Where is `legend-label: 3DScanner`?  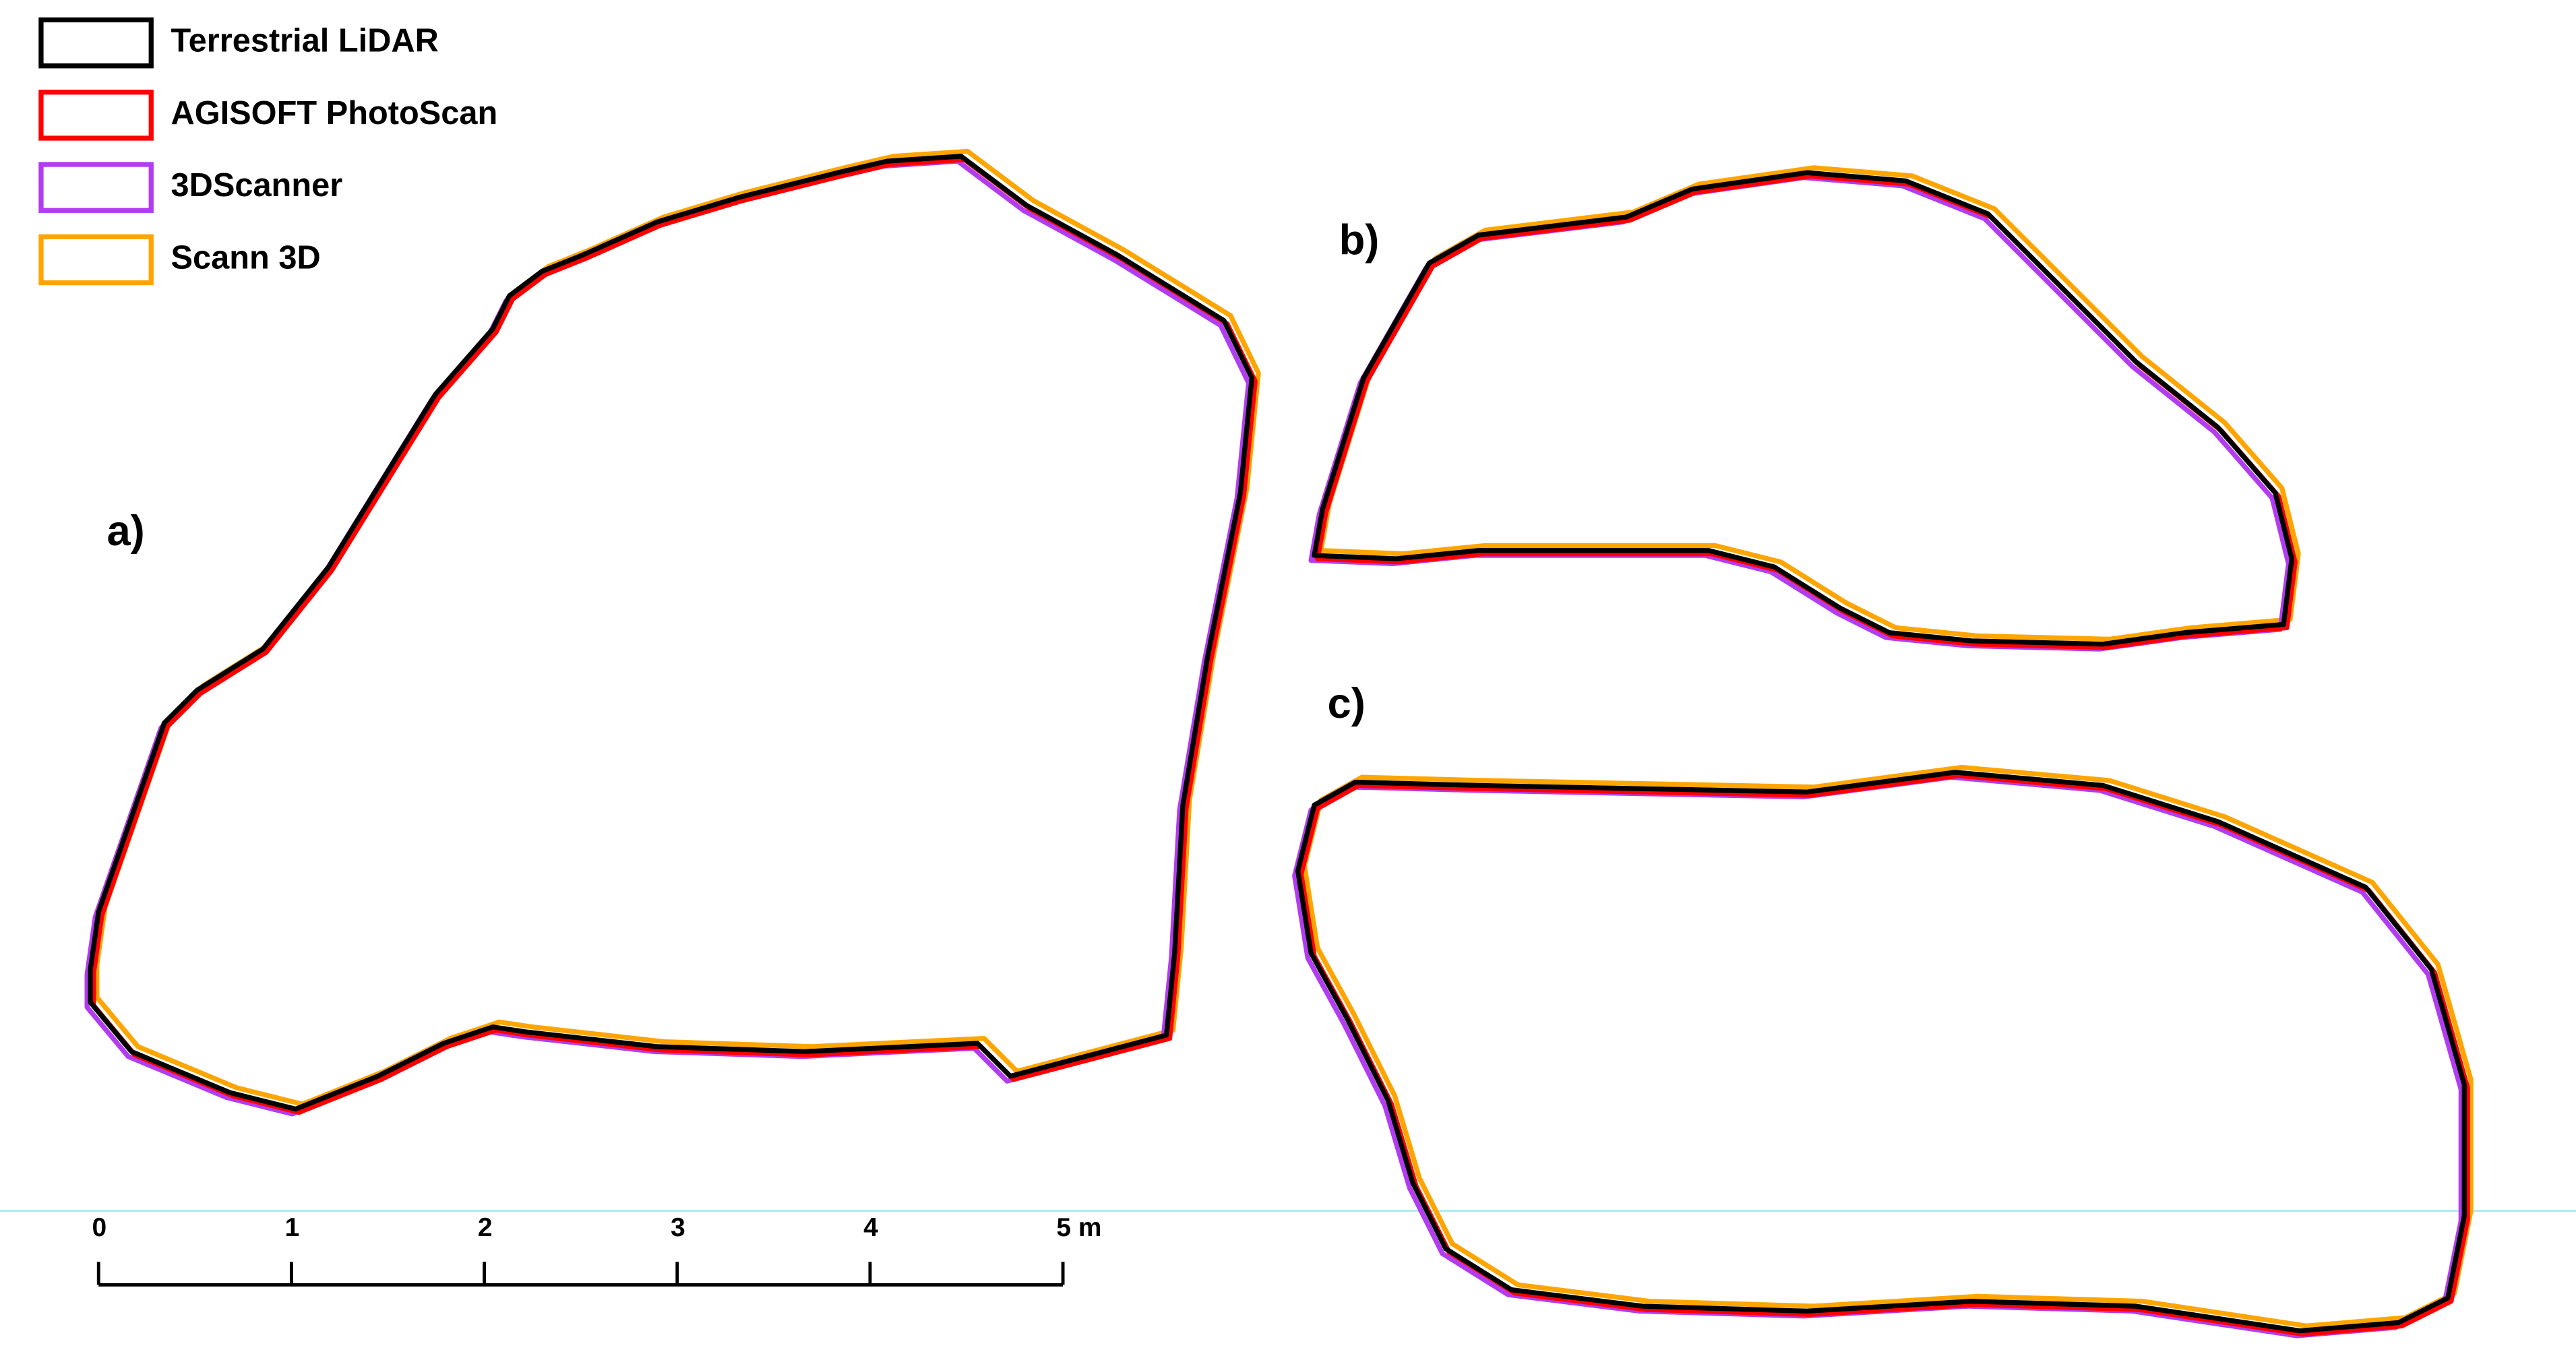
legend-label: 3DScanner is located at coordinates (257, 185).